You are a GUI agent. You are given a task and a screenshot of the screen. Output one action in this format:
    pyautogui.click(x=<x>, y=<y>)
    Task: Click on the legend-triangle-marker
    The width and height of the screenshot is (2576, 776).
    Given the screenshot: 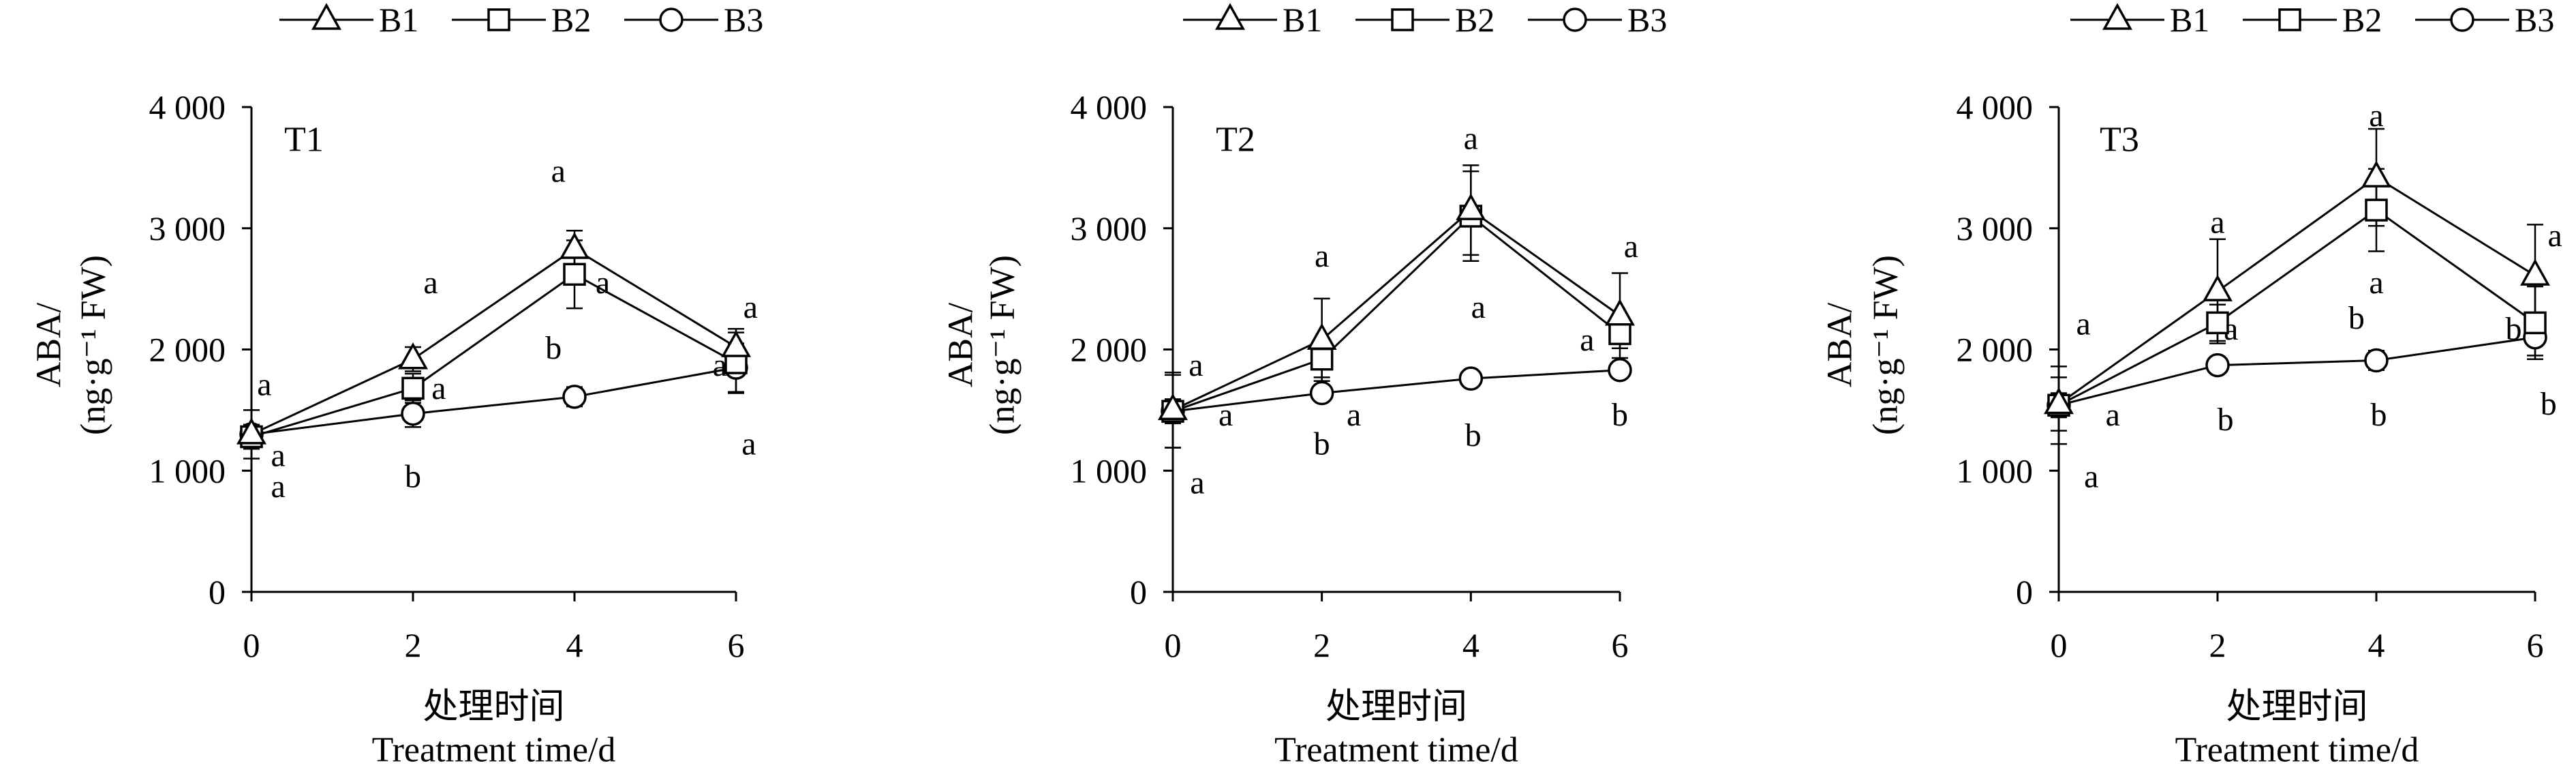 What is the action you would take?
    pyautogui.click(x=326, y=16)
    